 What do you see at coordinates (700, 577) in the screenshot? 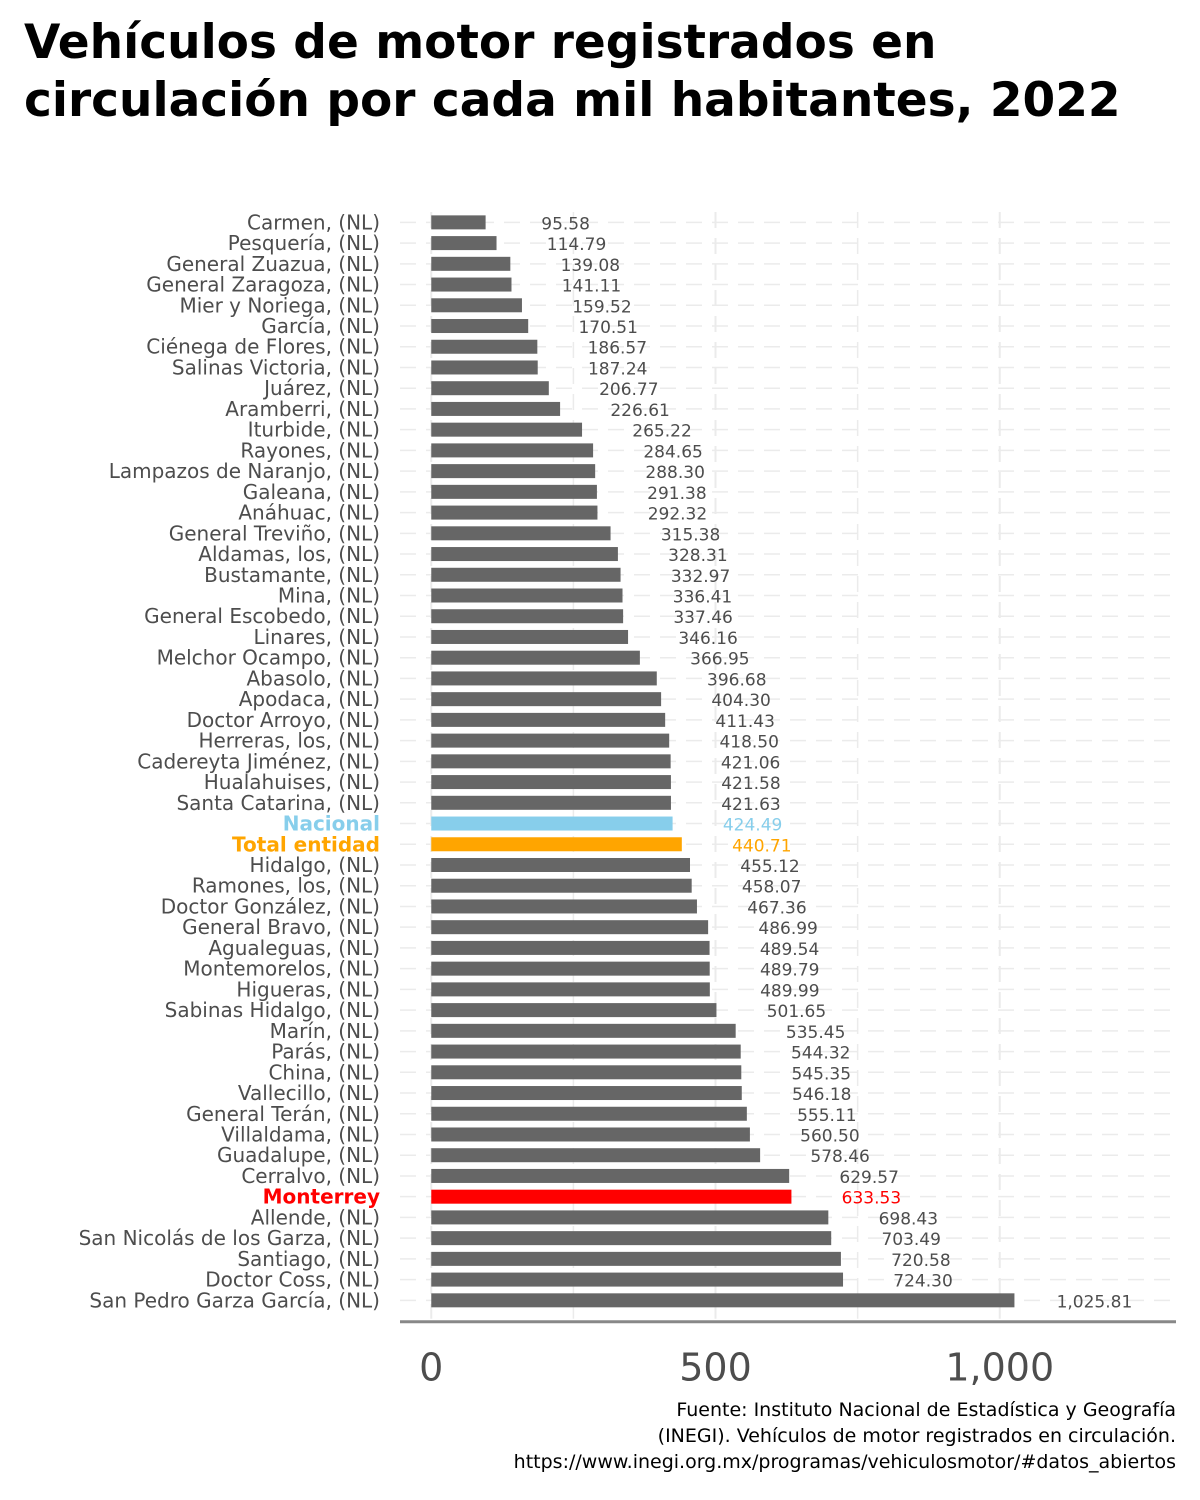
I see `value-label: 332.97` at bounding box center [700, 577].